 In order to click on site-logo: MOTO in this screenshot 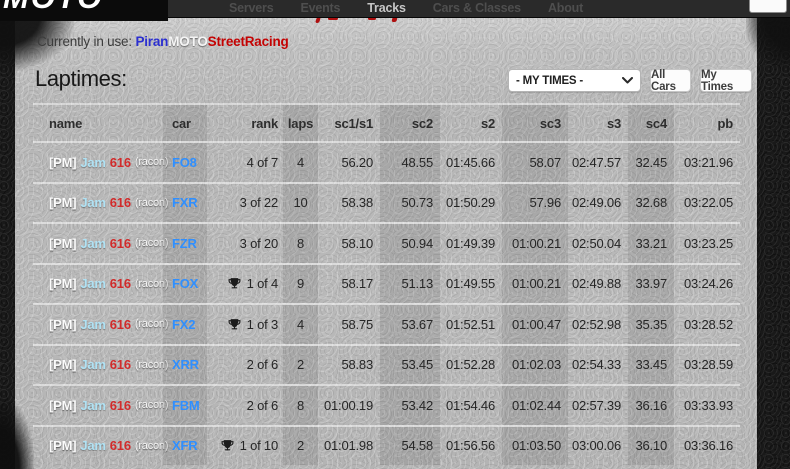, I will do `click(84, 10)`.